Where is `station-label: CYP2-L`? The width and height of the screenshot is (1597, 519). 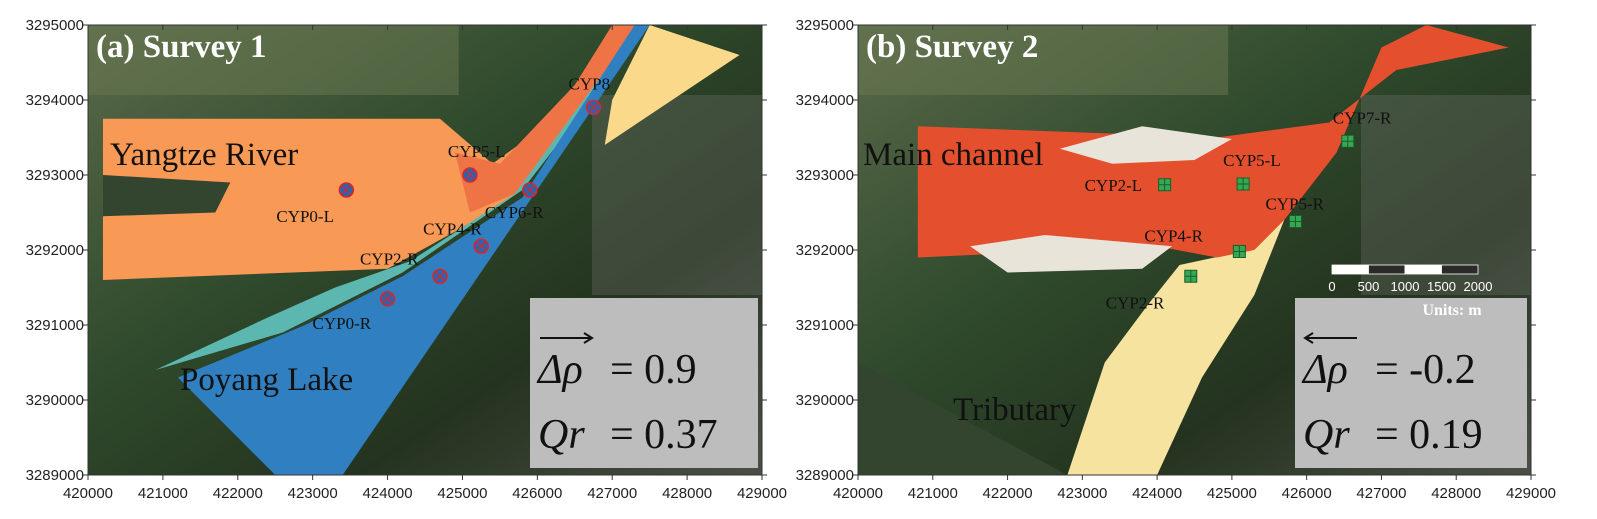 station-label: CYP2-L is located at coordinates (1114, 185).